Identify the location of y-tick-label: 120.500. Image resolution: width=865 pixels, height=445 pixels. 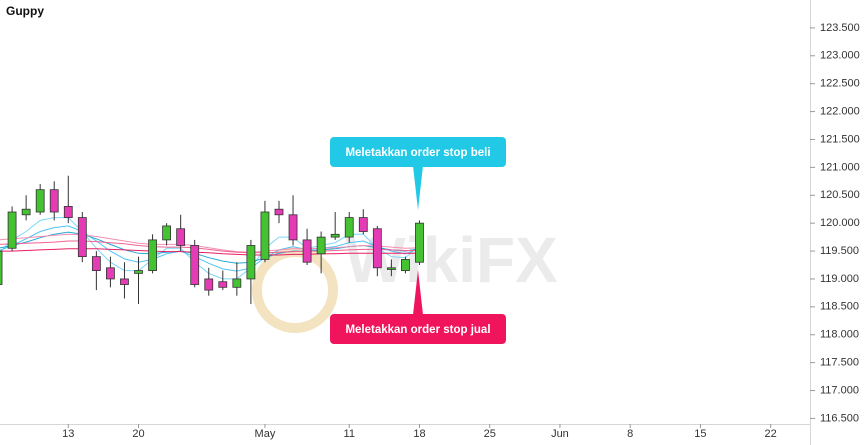
(840, 195).